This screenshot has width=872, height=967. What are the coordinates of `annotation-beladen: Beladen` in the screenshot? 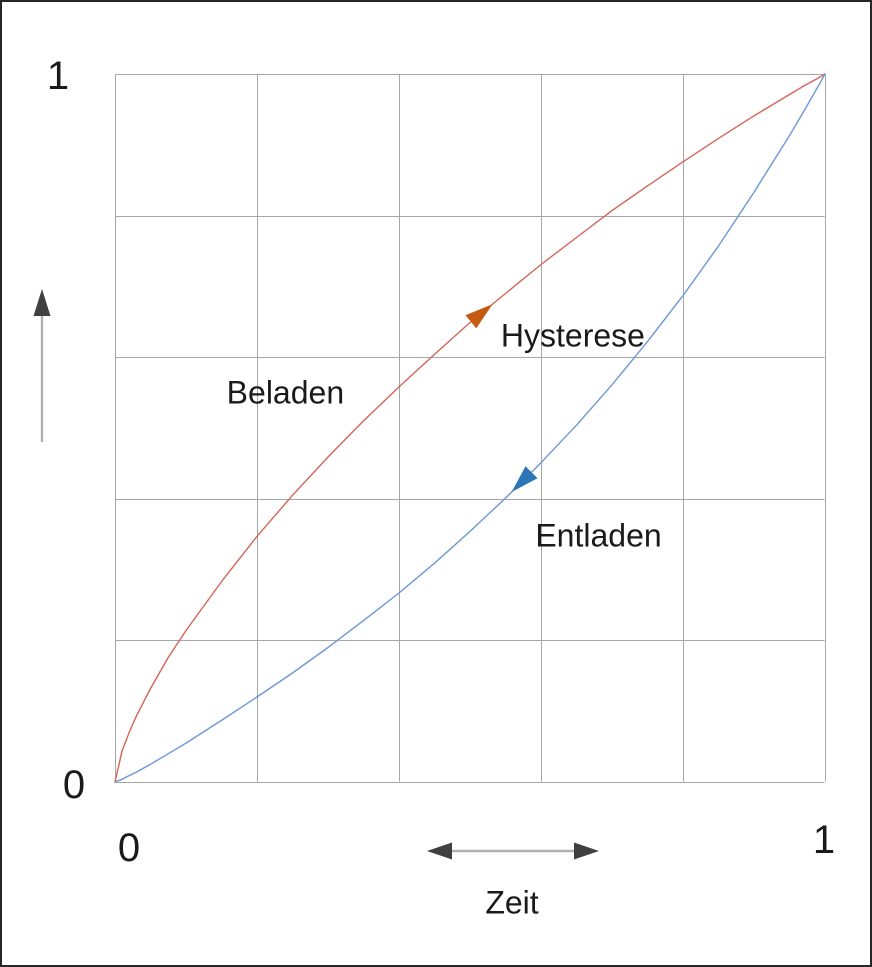 It's located at (285, 392).